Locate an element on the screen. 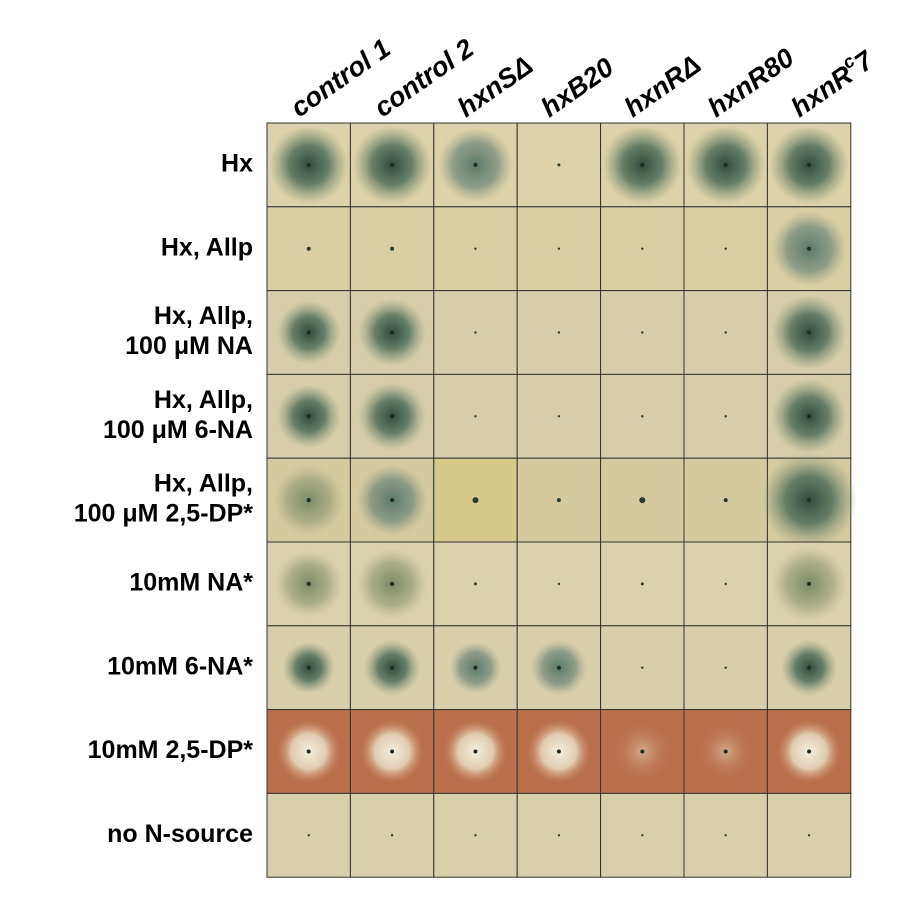  row-label: Hx, Allp is located at coordinates (207, 247).